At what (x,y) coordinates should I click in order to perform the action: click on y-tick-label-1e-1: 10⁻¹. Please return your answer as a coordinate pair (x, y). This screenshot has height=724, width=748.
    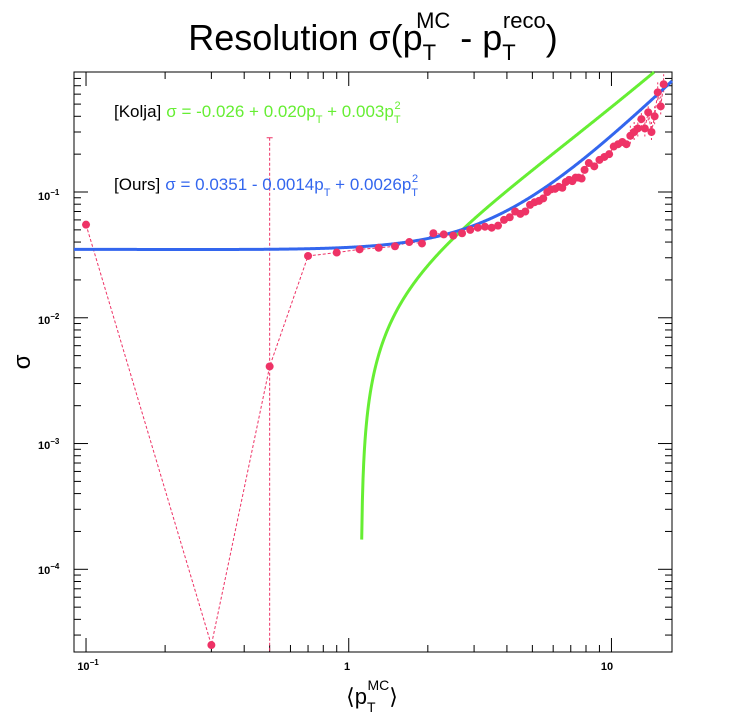
    Looking at the image, I should click on (49, 195).